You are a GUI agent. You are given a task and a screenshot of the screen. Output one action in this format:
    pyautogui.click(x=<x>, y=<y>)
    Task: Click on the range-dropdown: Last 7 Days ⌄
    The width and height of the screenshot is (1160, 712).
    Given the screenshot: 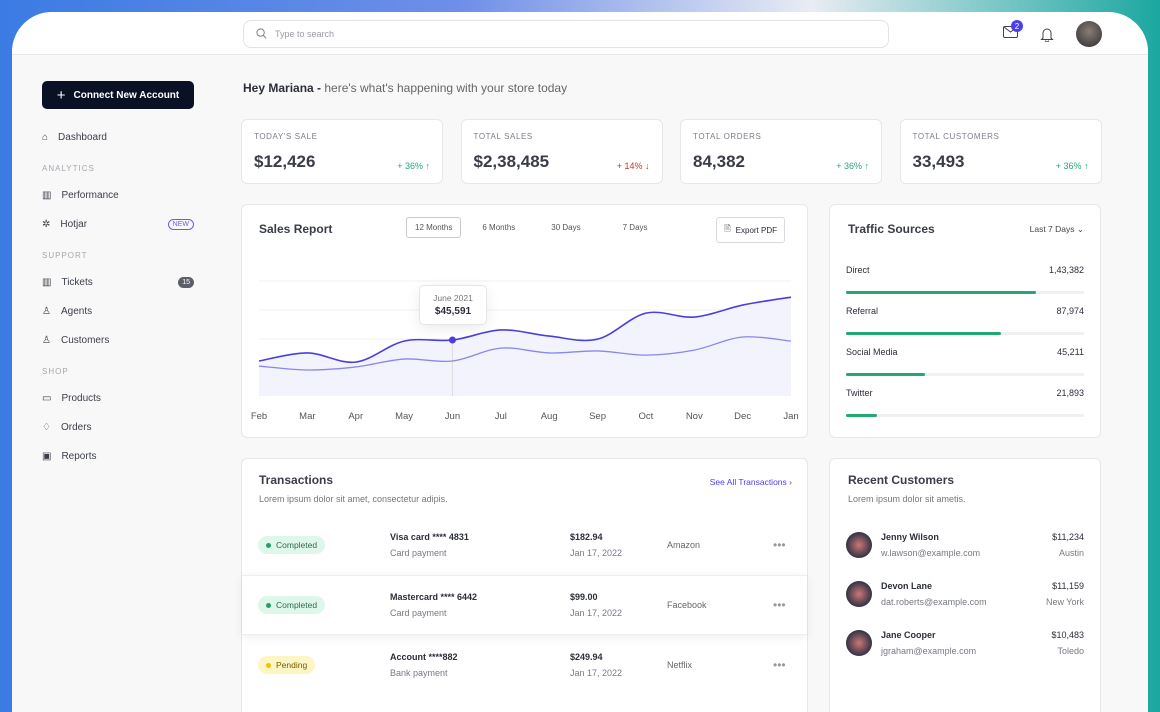 What is the action you would take?
    pyautogui.click(x=1057, y=229)
    